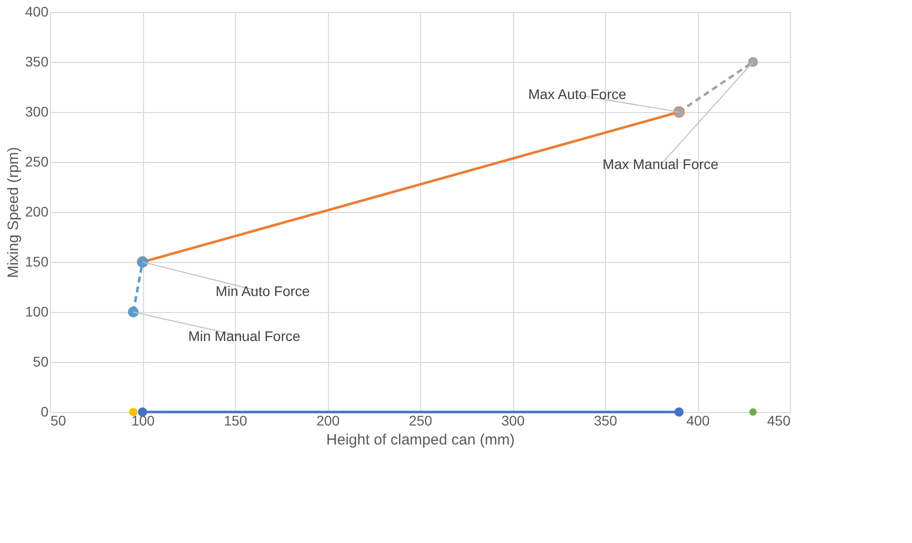 The width and height of the screenshot is (912, 543). I want to click on x-tick-label: 300, so click(513, 420).